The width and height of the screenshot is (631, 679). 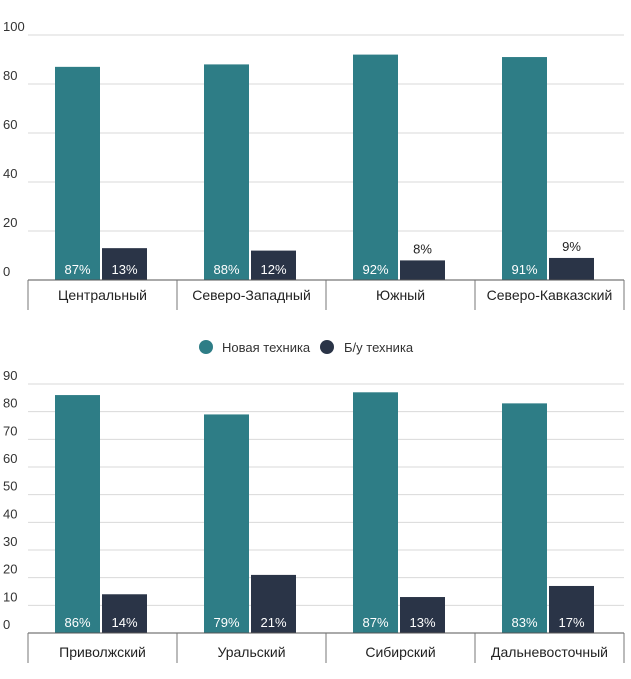 I want to click on value-label-new: 92%, so click(x=375, y=269).